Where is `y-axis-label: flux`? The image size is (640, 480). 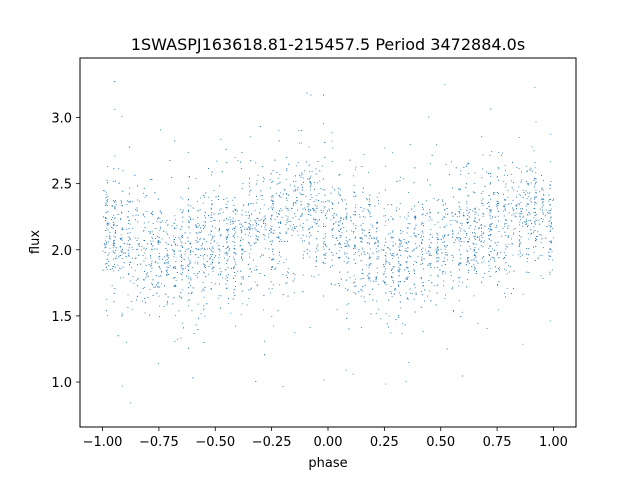 y-axis-label: flux is located at coordinates (35, 242).